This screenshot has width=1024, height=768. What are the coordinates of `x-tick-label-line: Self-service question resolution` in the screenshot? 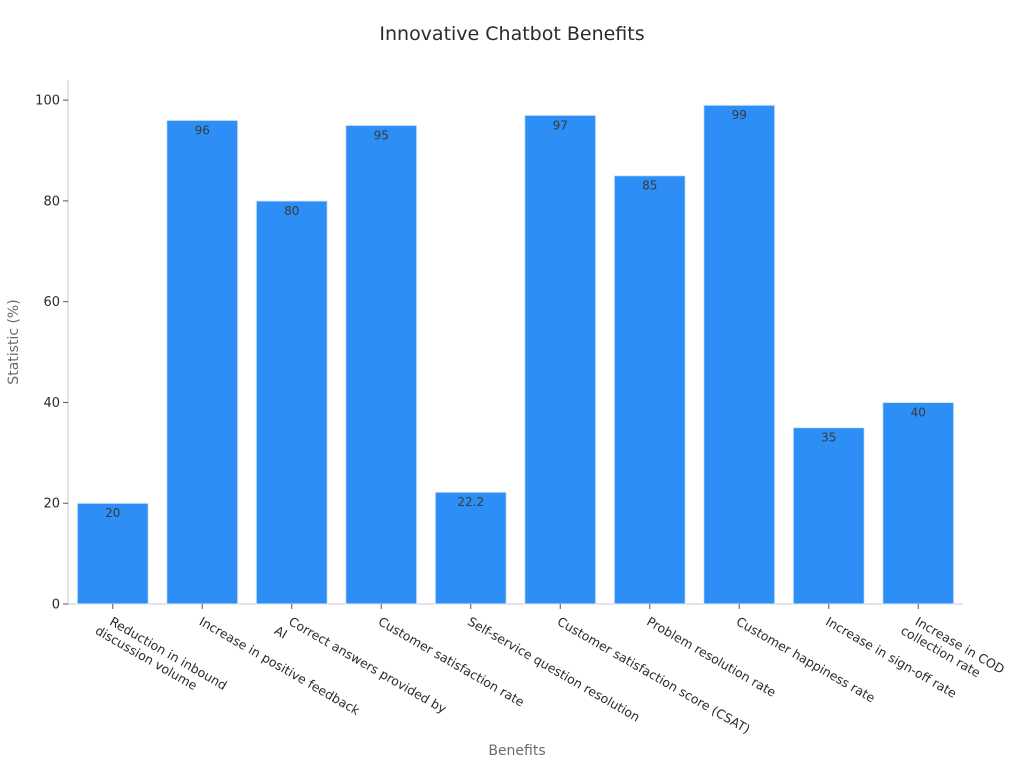 It's located at (553, 669).